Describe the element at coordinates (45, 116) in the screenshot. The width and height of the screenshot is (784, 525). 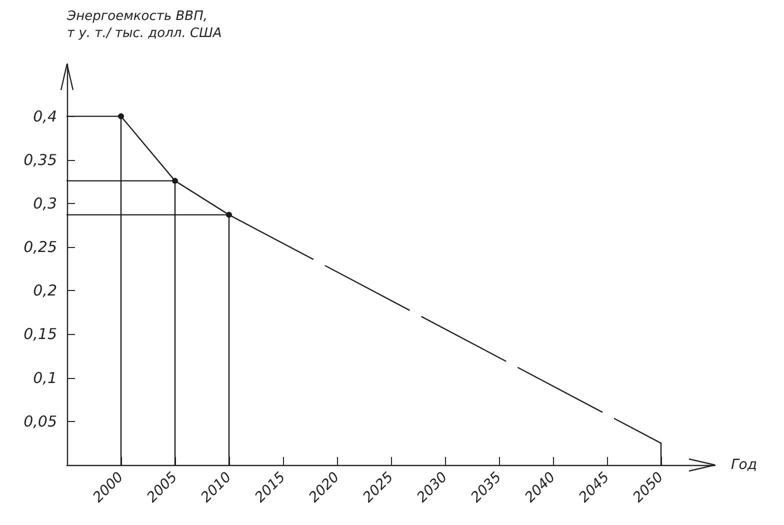
I see `y-tick-label: 0,4` at that location.